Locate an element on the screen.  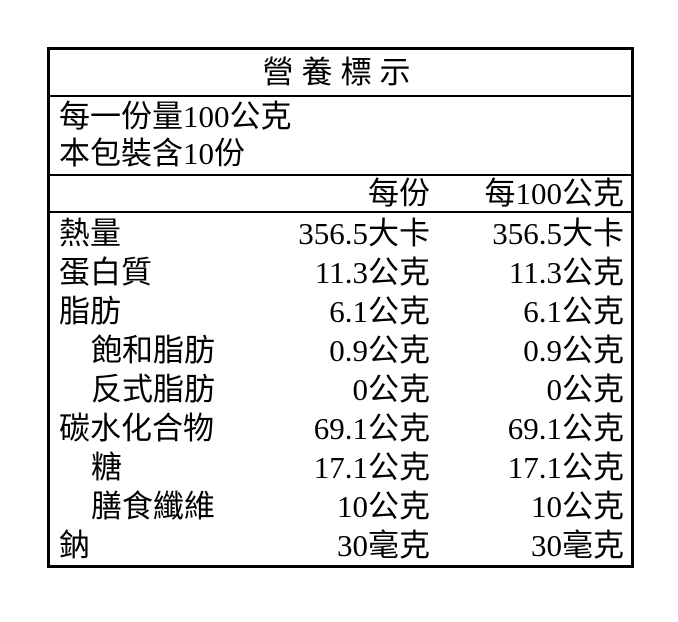
serving-info-section: 每一份量100公克 本包裝含10份 is located at coordinates (340, 136).